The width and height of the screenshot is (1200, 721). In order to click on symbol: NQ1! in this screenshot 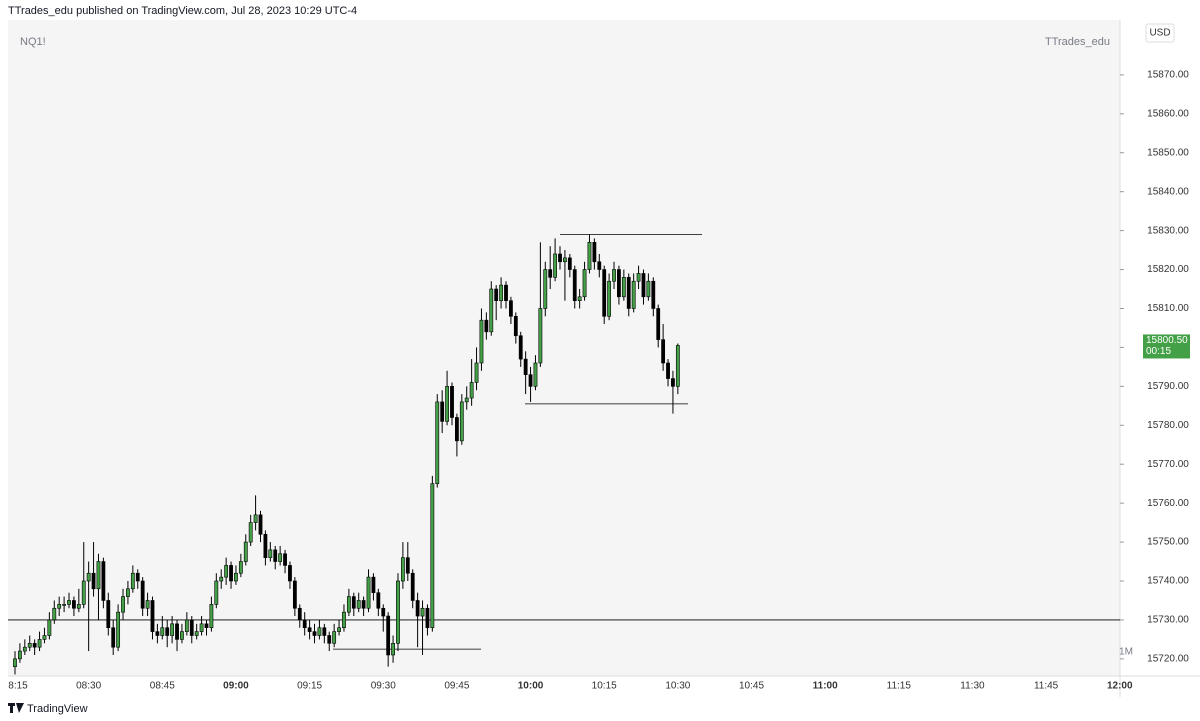, I will do `click(33, 42)`.